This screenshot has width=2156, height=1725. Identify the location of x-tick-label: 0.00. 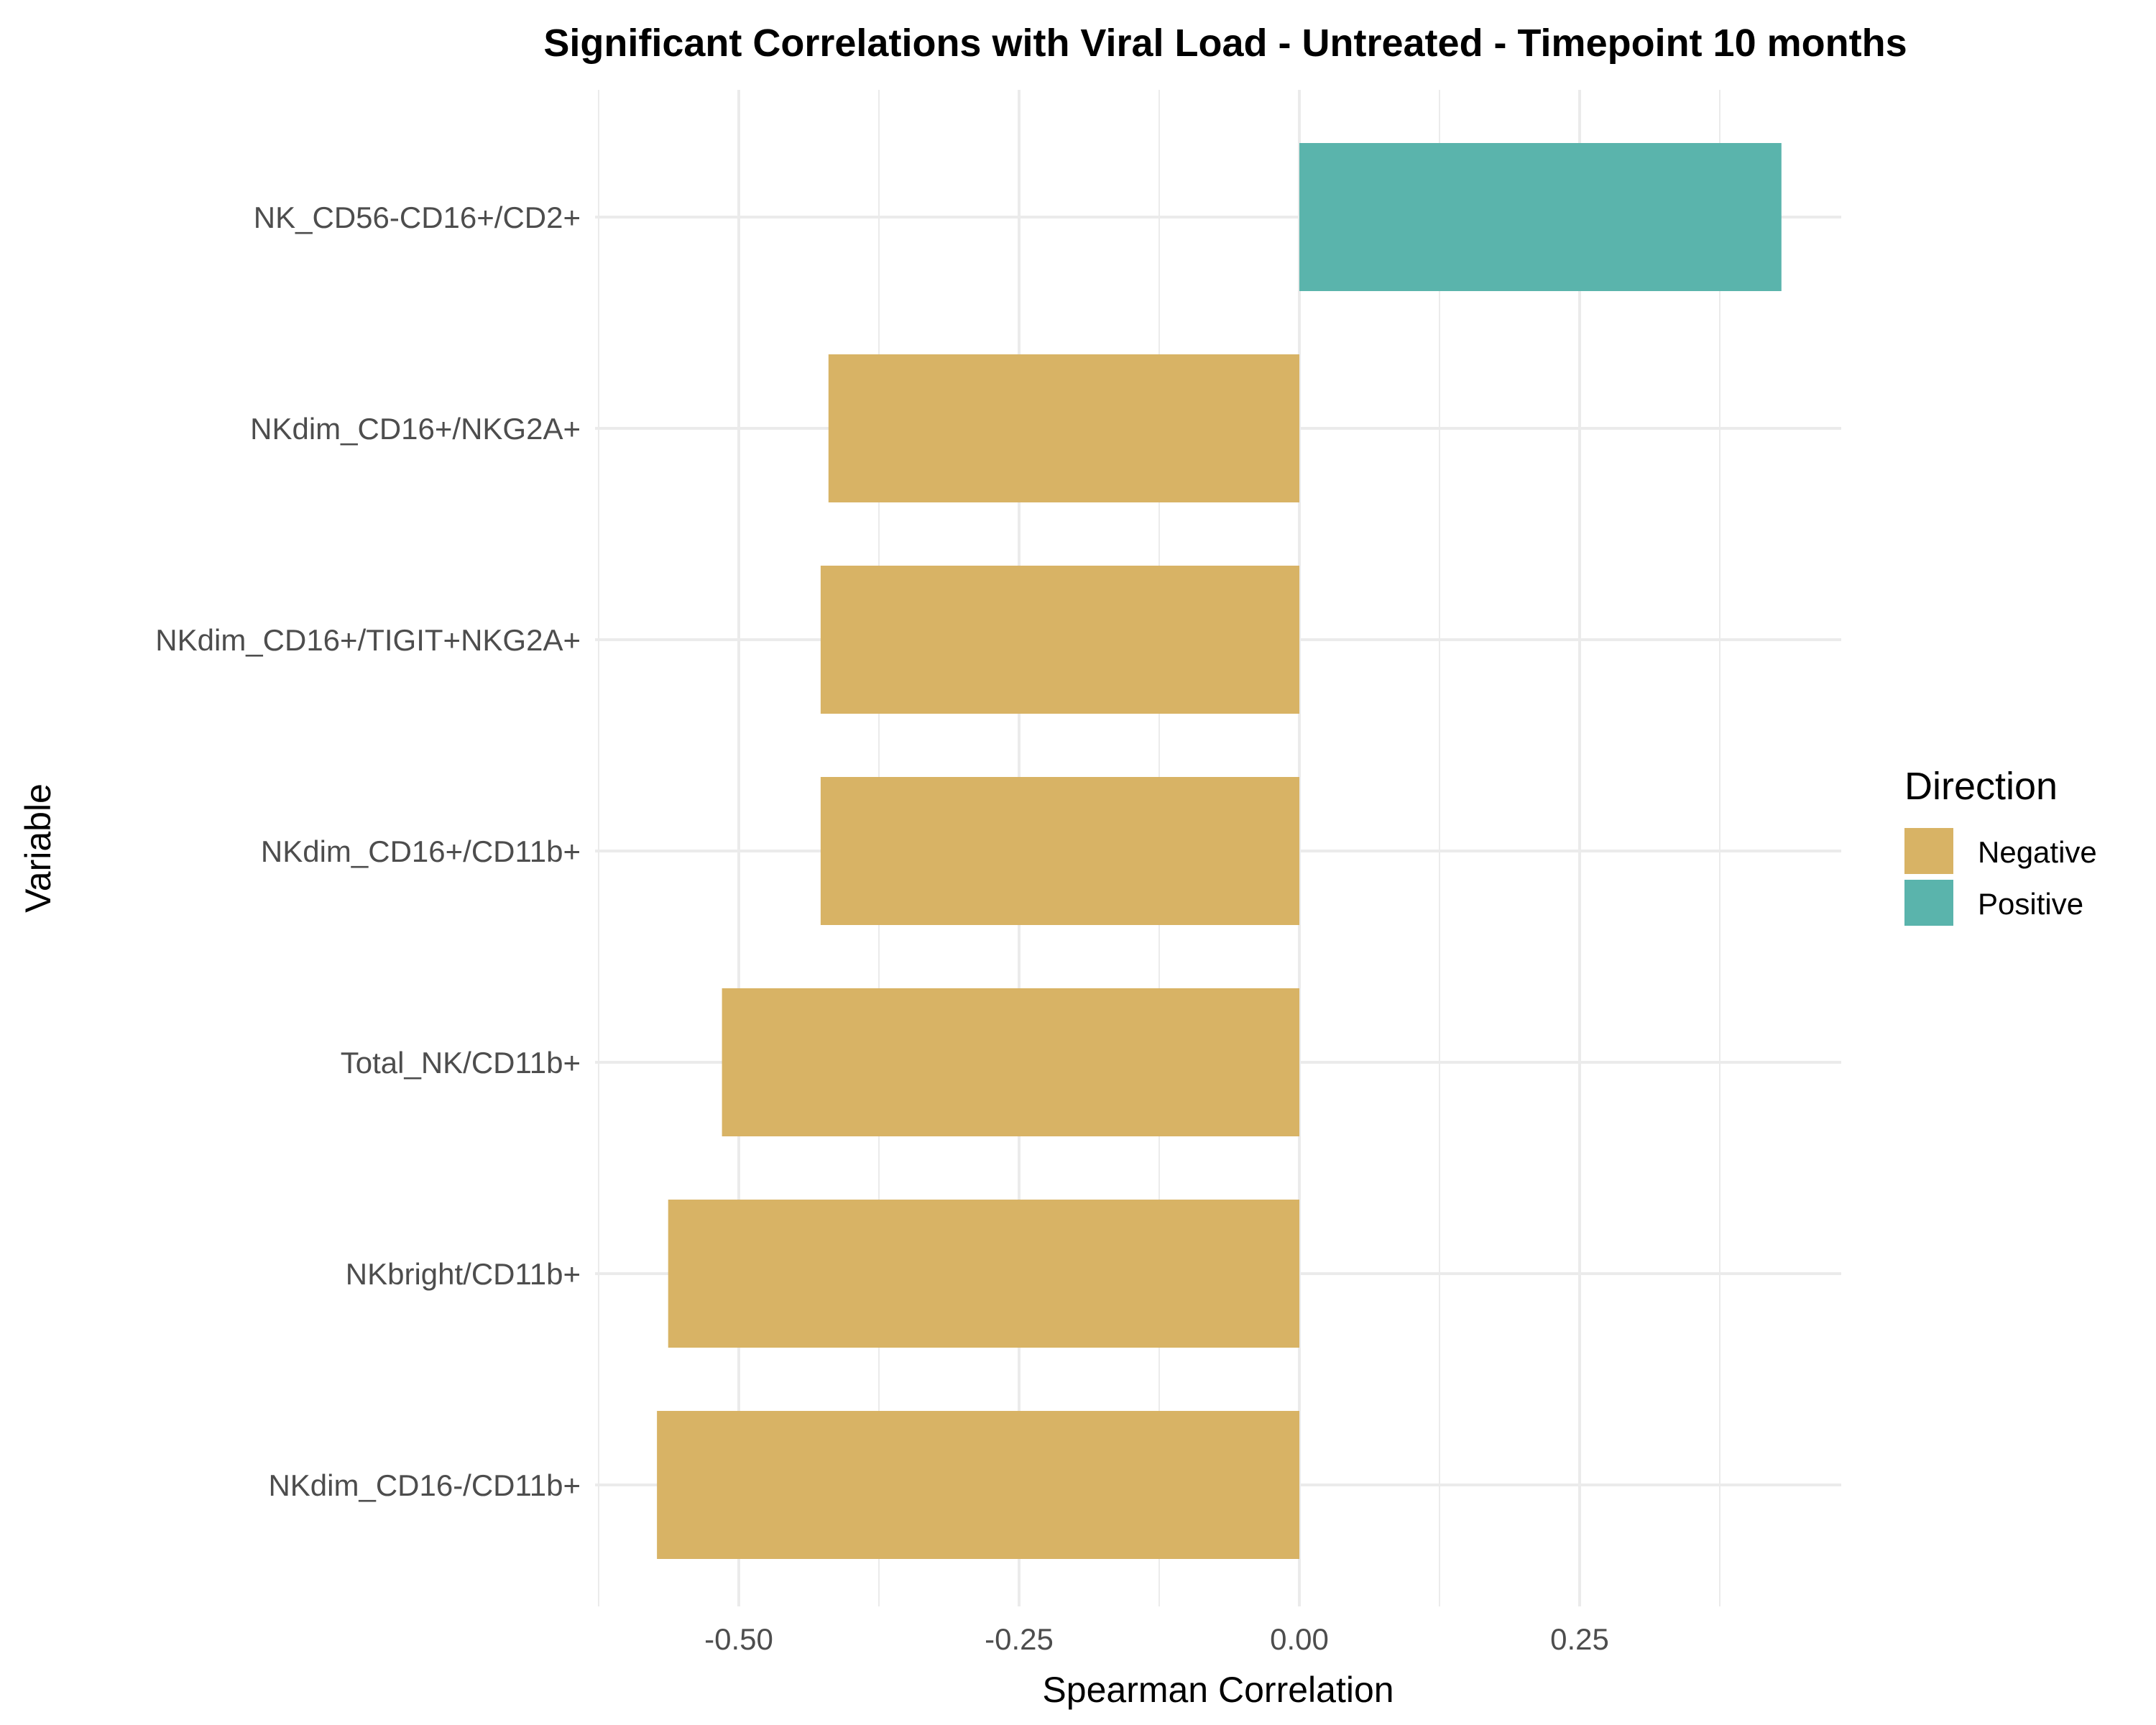
(1299, 1639).